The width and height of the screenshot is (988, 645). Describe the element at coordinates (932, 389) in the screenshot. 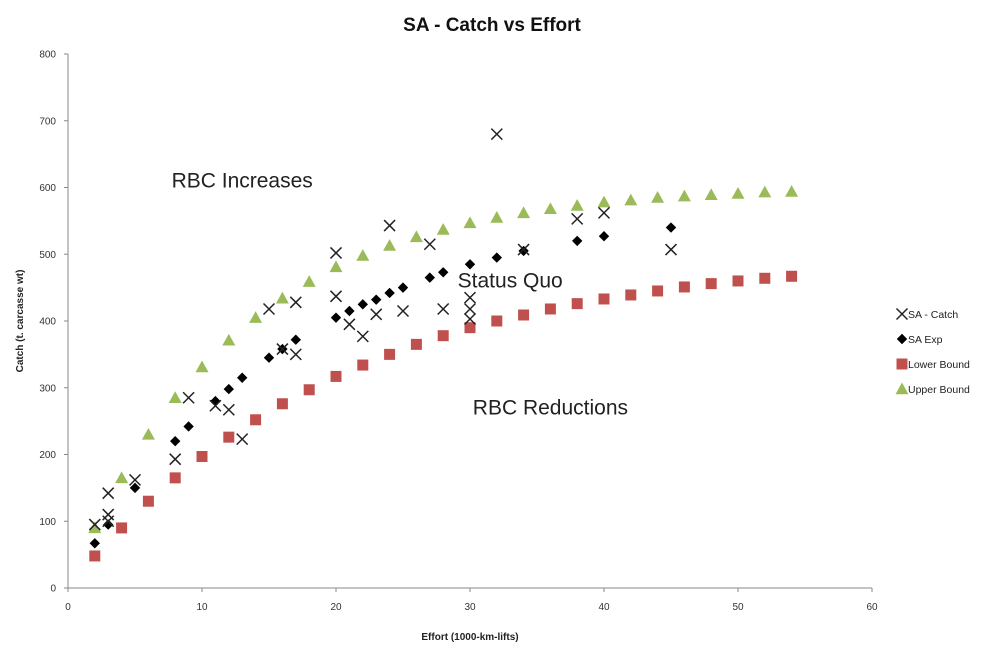

I see `legend-item: Upper Bound` at that location.